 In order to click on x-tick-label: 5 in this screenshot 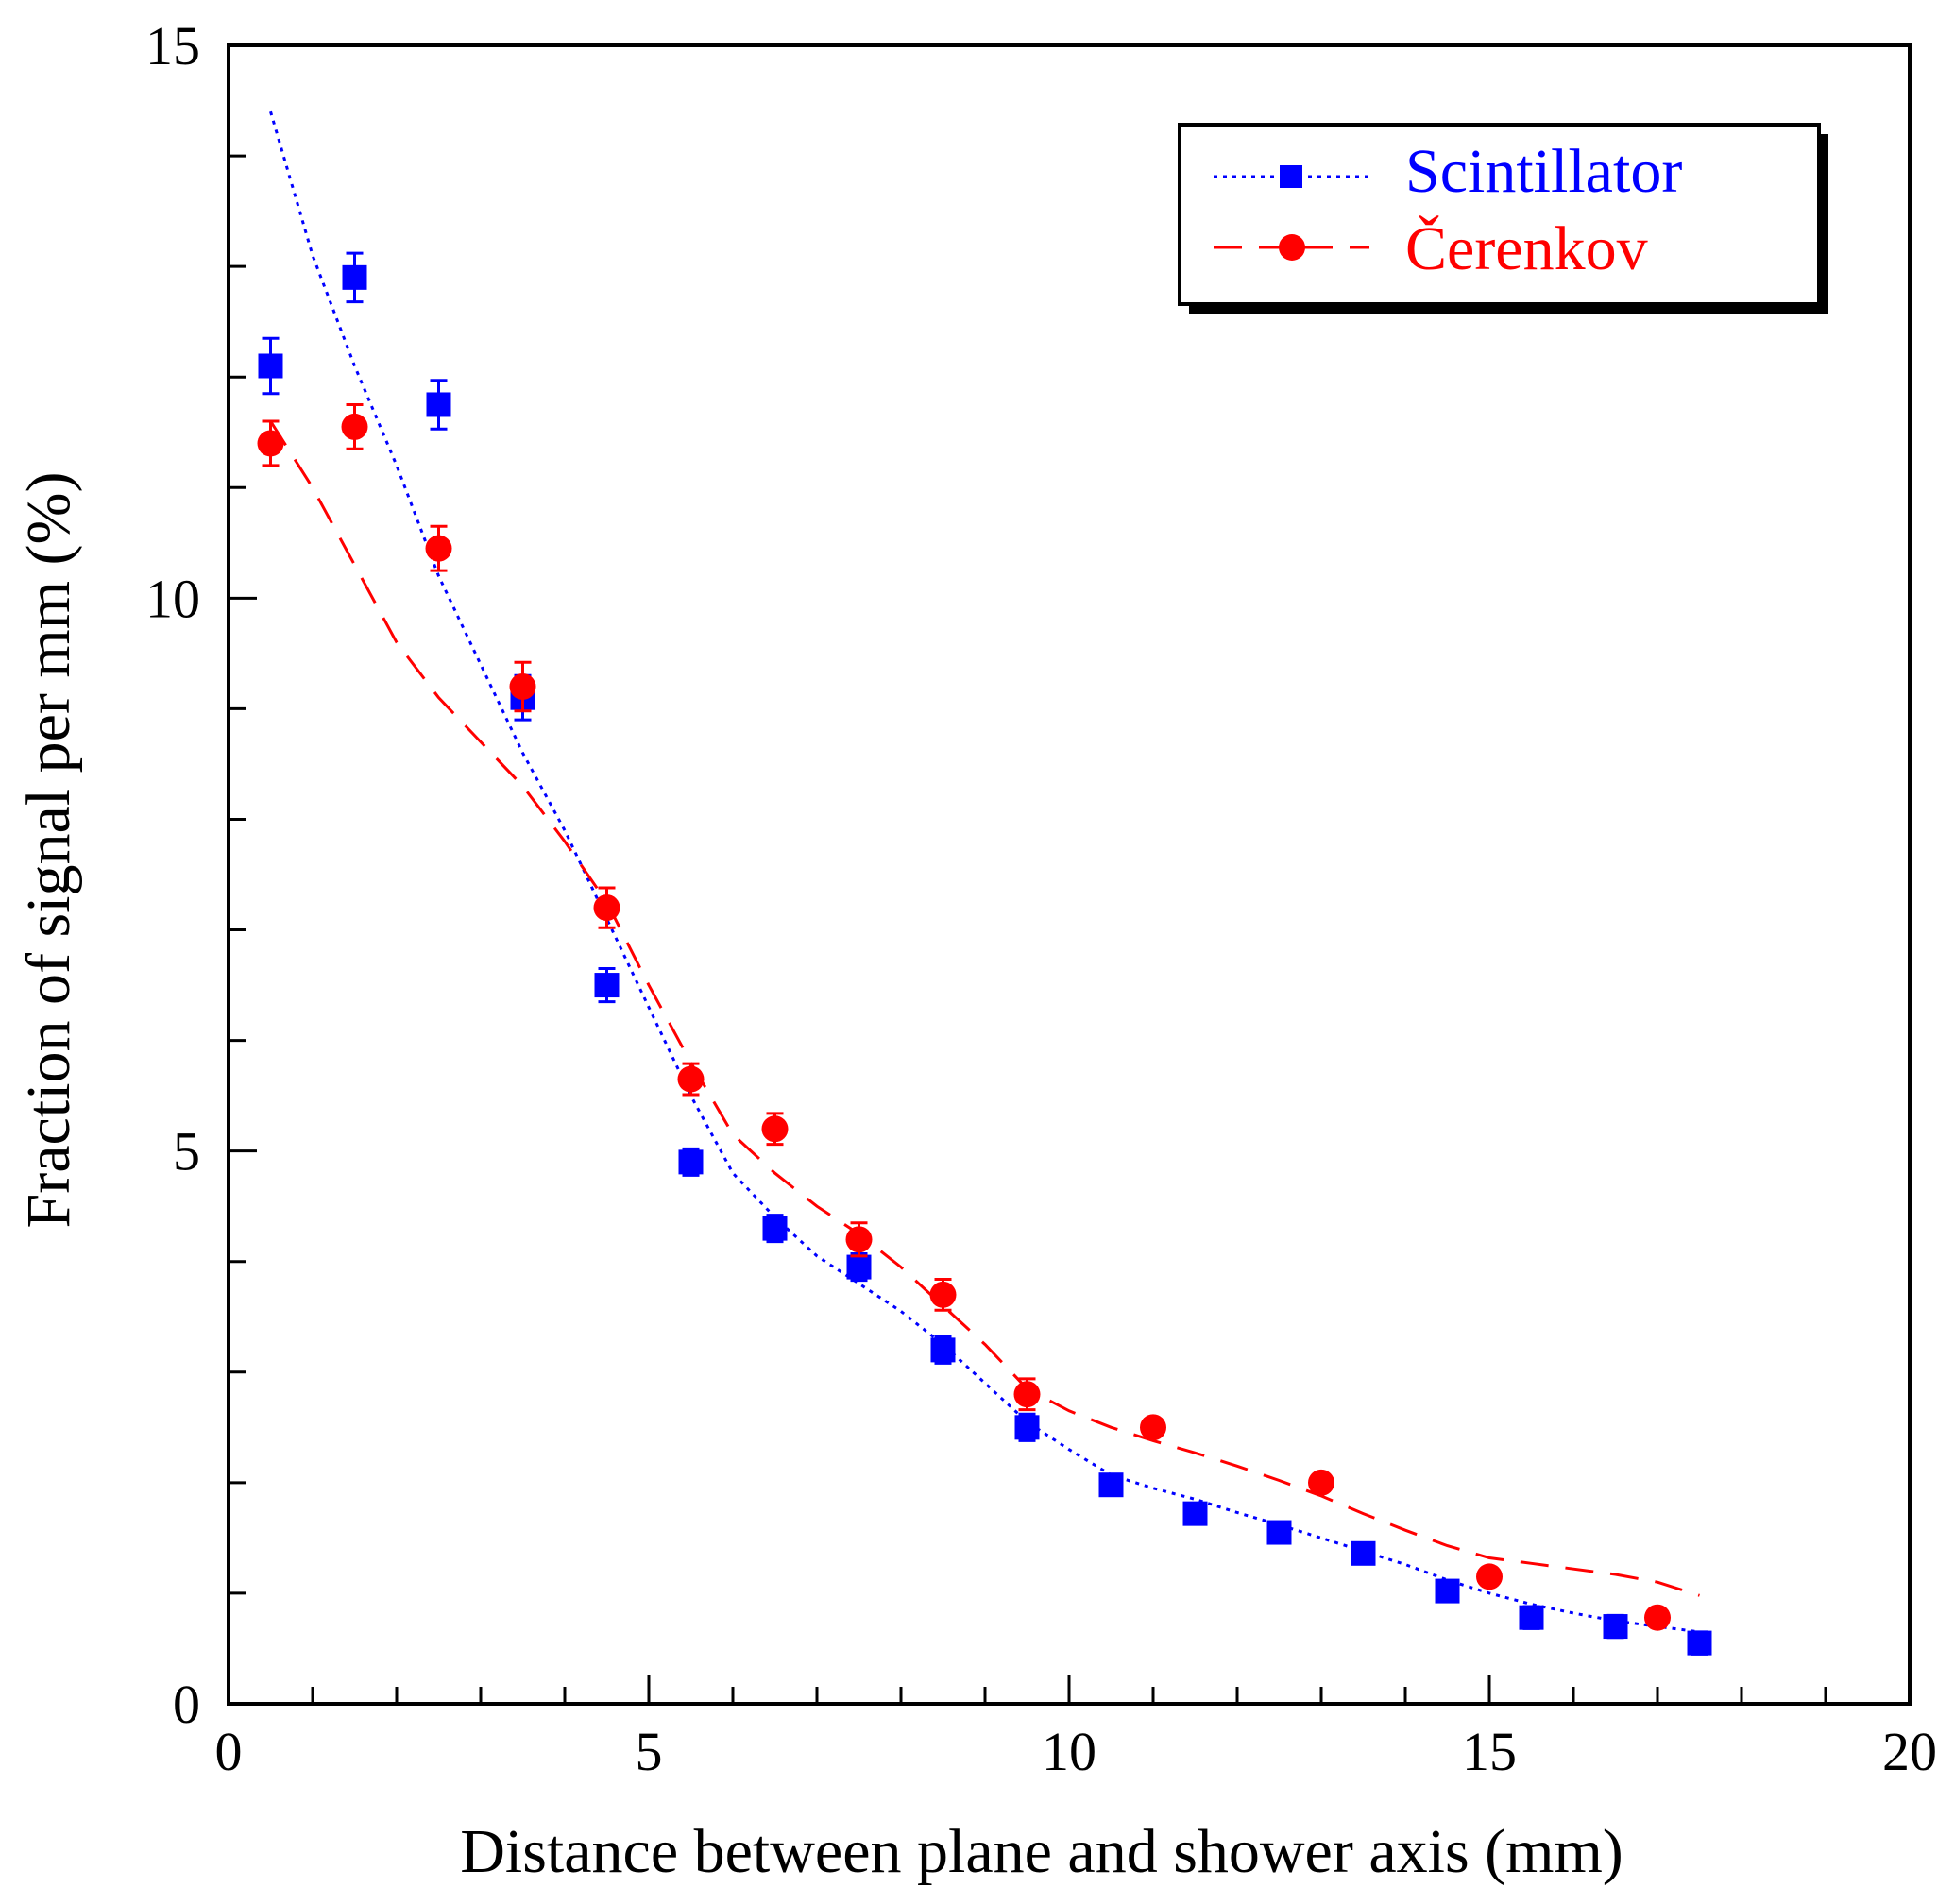, I will do `click(649, 1751)`.